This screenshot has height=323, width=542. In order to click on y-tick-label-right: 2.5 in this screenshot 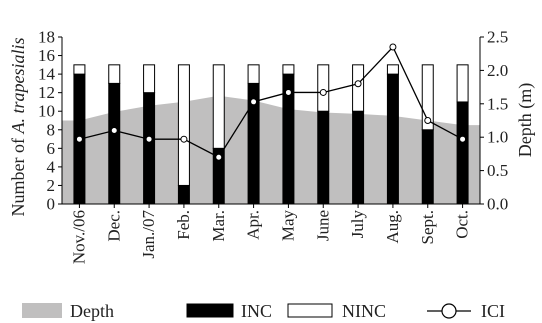, I will do `click(497, 37)`.